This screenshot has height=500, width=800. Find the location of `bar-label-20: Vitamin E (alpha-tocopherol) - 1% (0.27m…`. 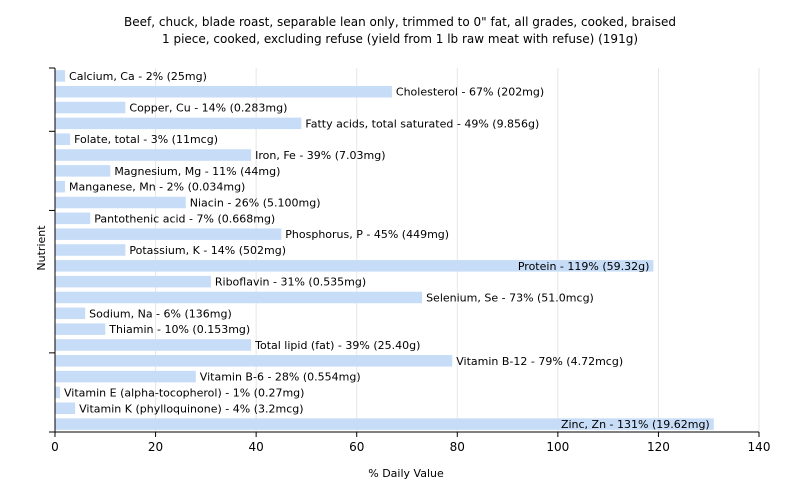

bar-label-20: Vitamin E (alpha-tocopherol) - 1% (0.27m… is located at coordinates (184, 392).